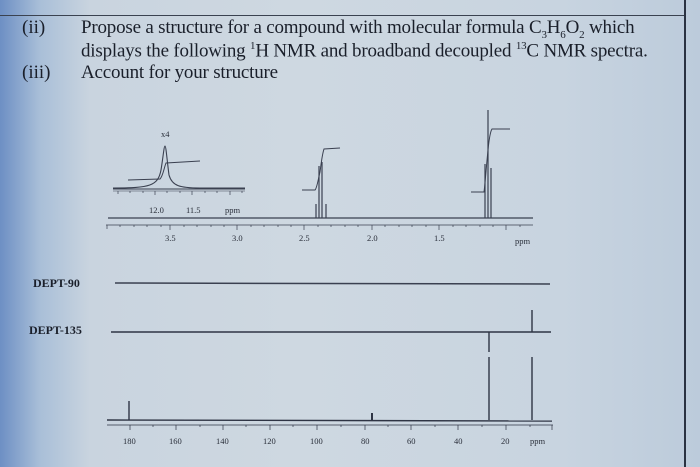  I want to click on c13-tick-100: 100, so click(316, 441).